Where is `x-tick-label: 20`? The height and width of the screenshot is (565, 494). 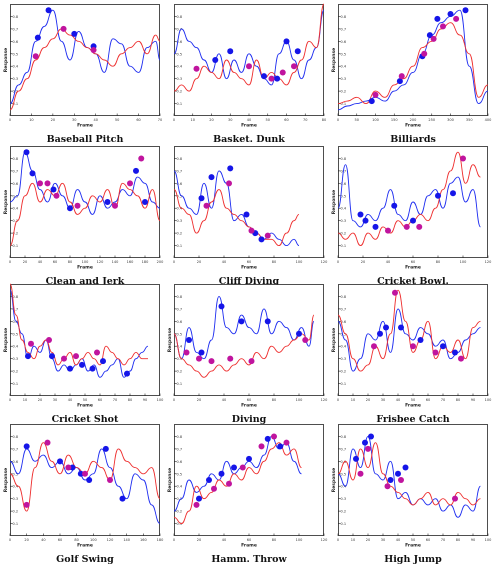
x-tick-label: 20 is located at coordinates (26, 540).